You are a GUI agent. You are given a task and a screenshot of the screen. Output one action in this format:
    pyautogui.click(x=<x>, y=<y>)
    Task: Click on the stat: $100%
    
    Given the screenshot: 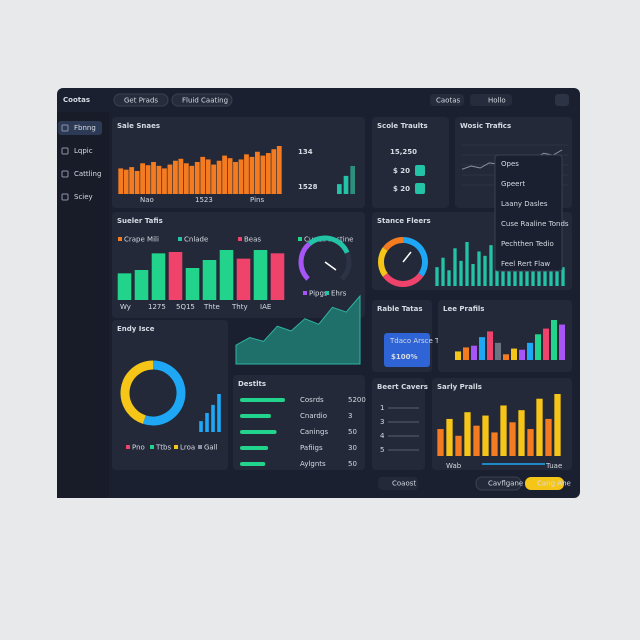 What is the action you would take?
    pyautogui.click(x=404, y=357)
    